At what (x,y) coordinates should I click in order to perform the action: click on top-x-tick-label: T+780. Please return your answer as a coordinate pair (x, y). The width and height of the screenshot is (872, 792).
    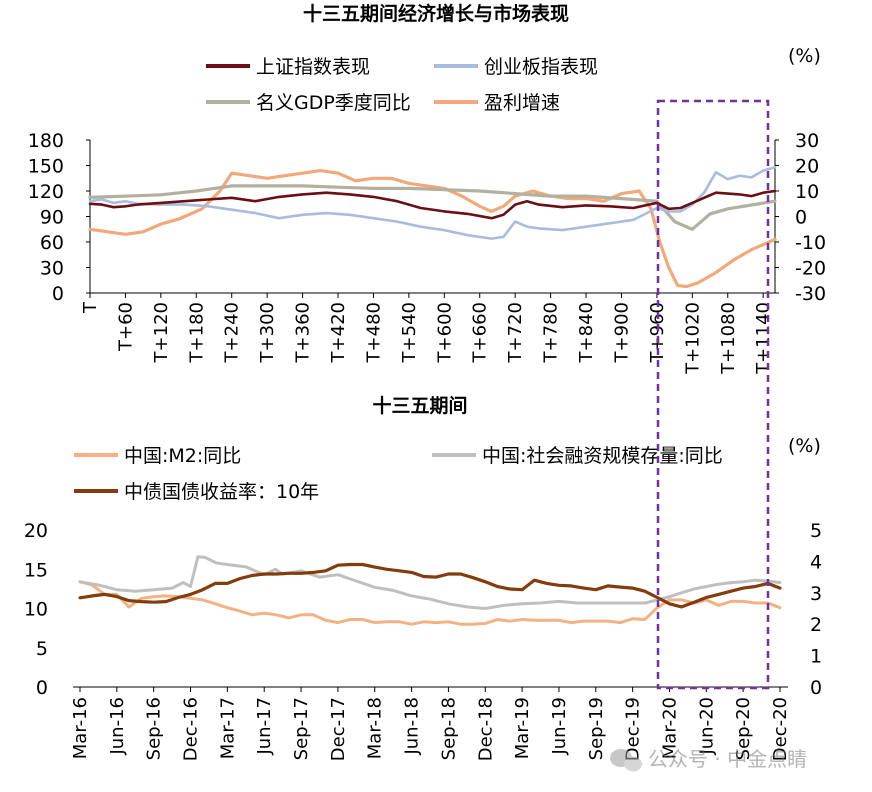
    Looking at the image, I should click on (551, 332).